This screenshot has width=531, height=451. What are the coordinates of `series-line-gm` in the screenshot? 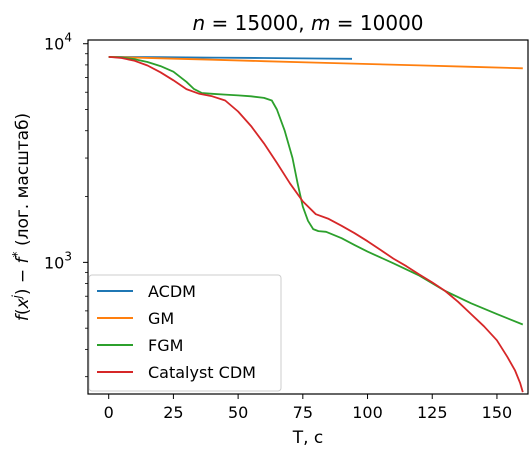 It's located at (315, 63).